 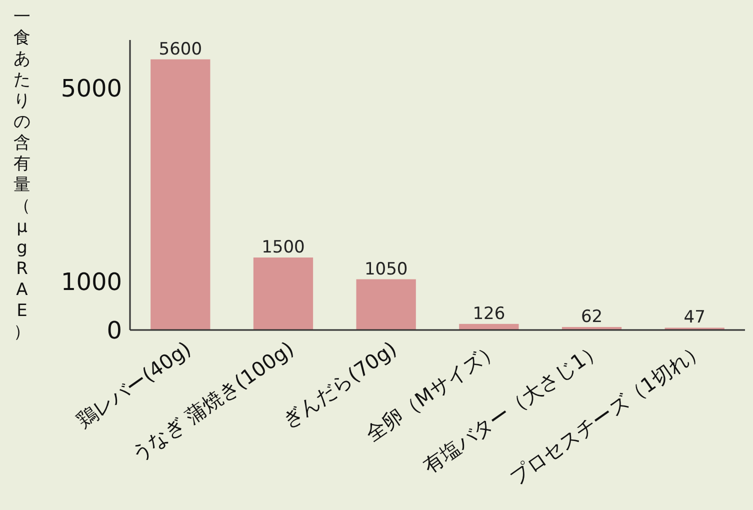 I want to click on y-tick-label: 0, so click(x=114, y=330).